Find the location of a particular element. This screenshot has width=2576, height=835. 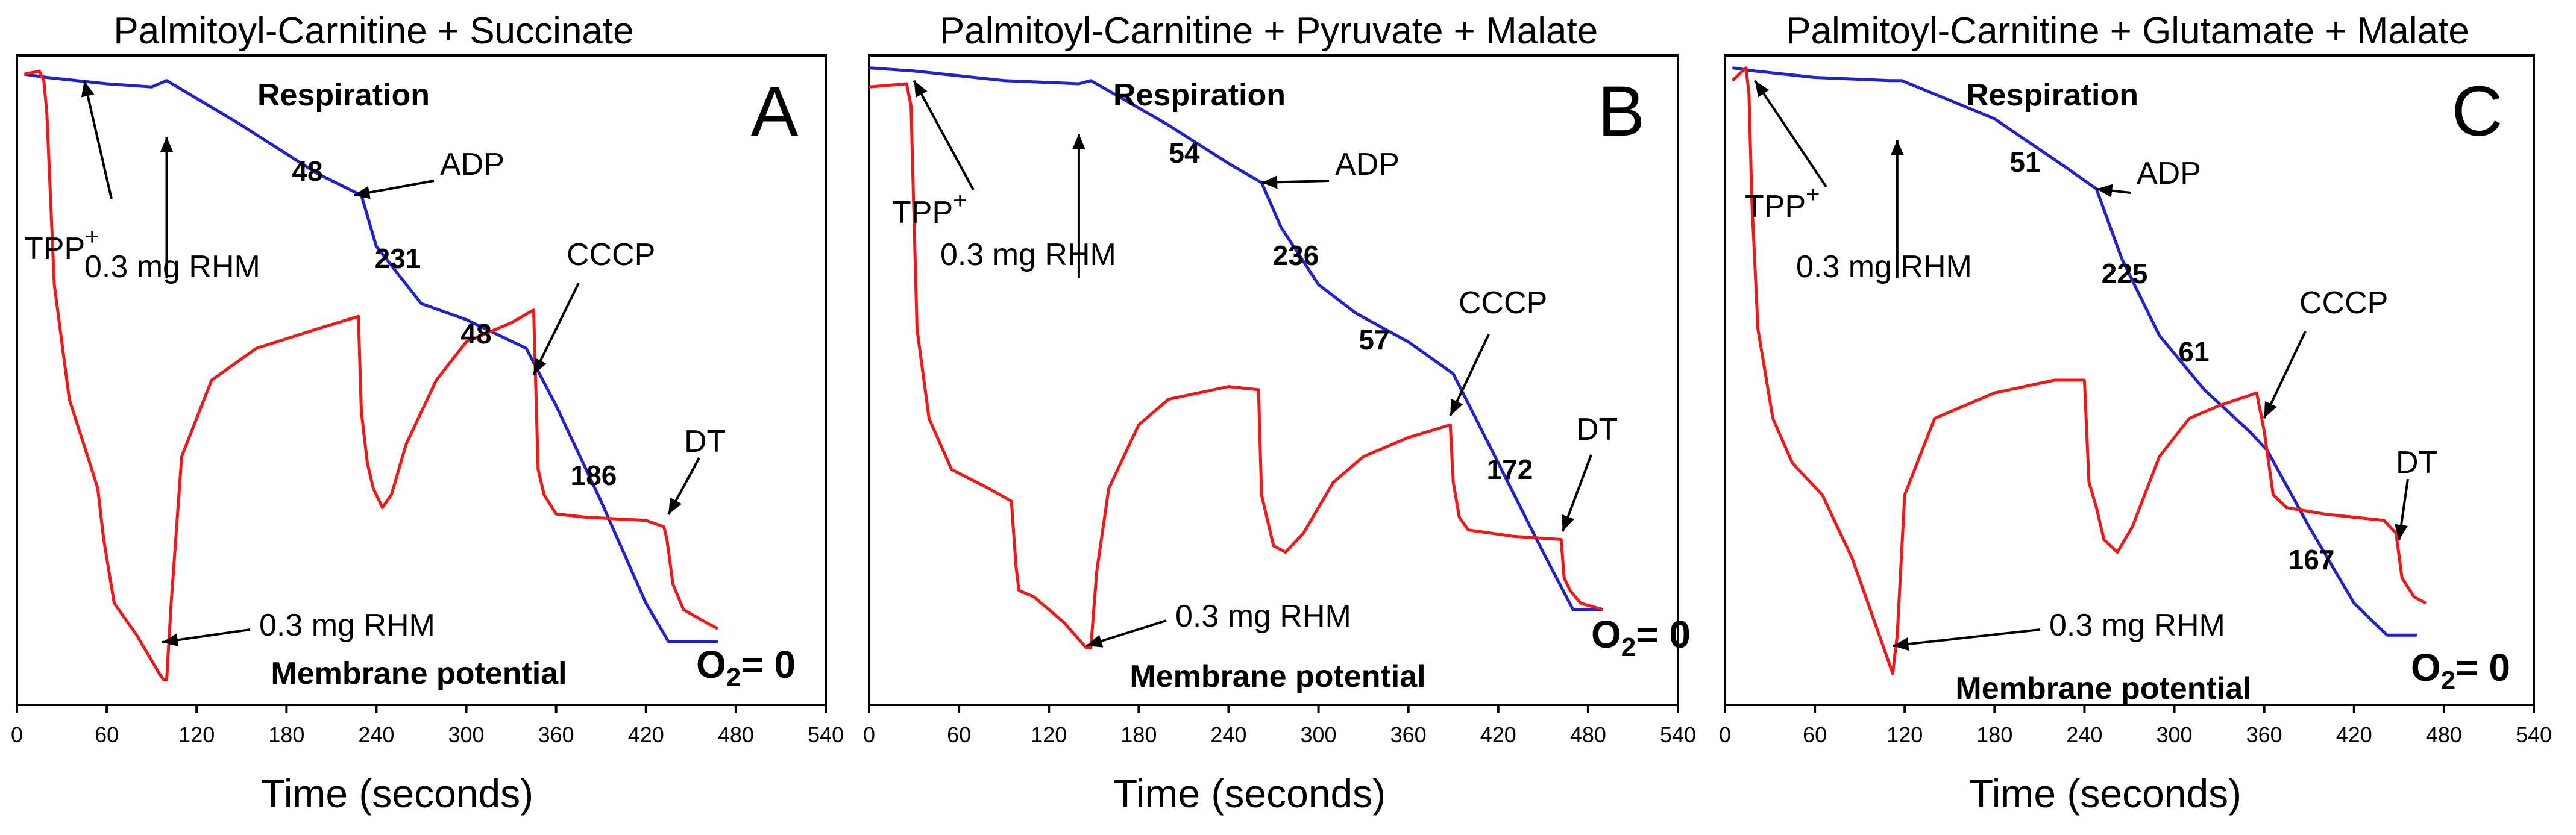

panel-letter: A is located at coordinates (775, 111).